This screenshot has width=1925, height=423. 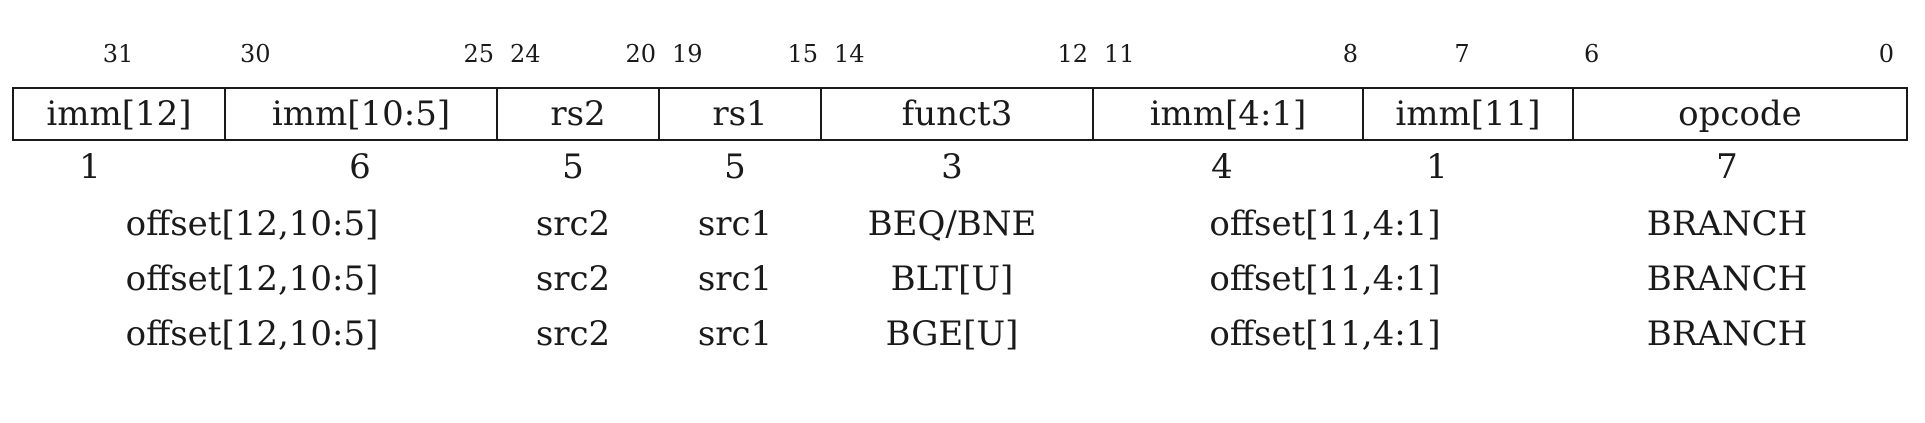 What do you see at coordinates (849, 54) in the screenshot?
I see `bit-14: 14` at bounding box center [849, 54].